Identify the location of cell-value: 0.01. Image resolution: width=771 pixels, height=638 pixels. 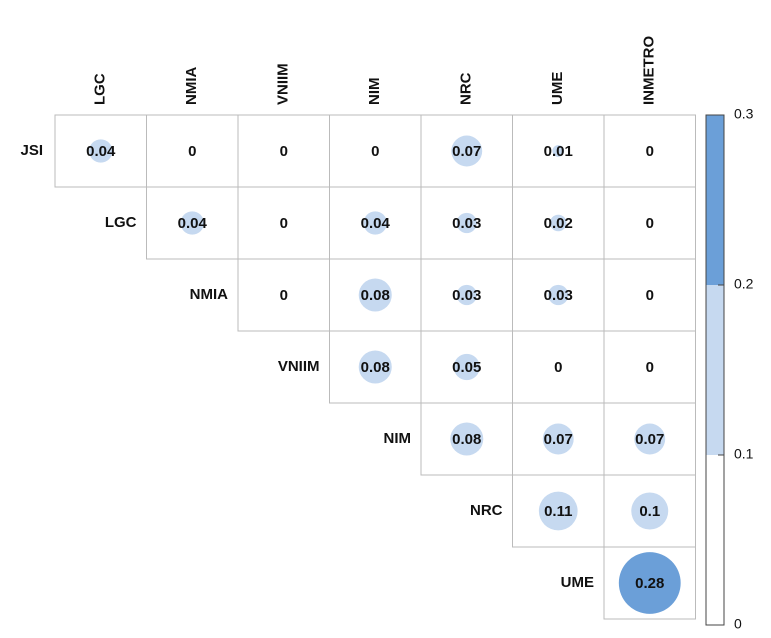
(558, 151).